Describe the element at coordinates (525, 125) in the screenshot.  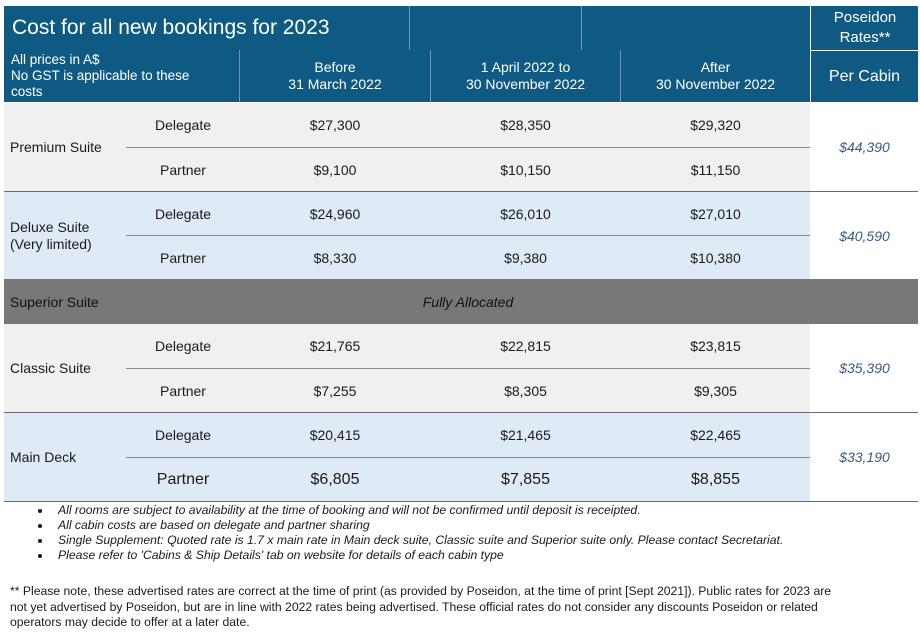
I see `premium-delegate-mid: $28,350` at that location.